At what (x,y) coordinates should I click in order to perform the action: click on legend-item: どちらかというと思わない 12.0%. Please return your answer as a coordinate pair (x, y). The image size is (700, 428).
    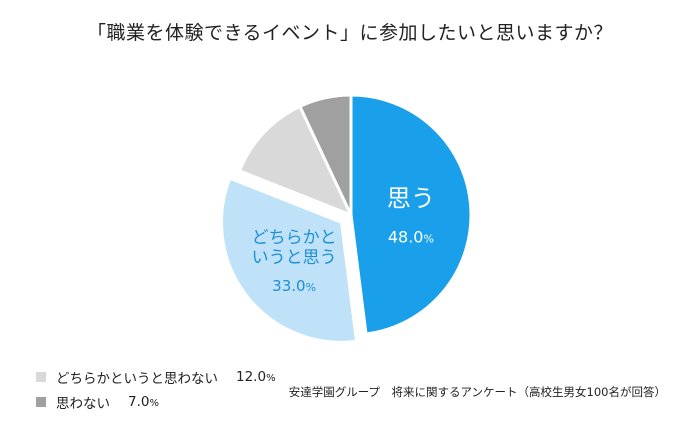
    Looking at the image, I should click on (156, 377).